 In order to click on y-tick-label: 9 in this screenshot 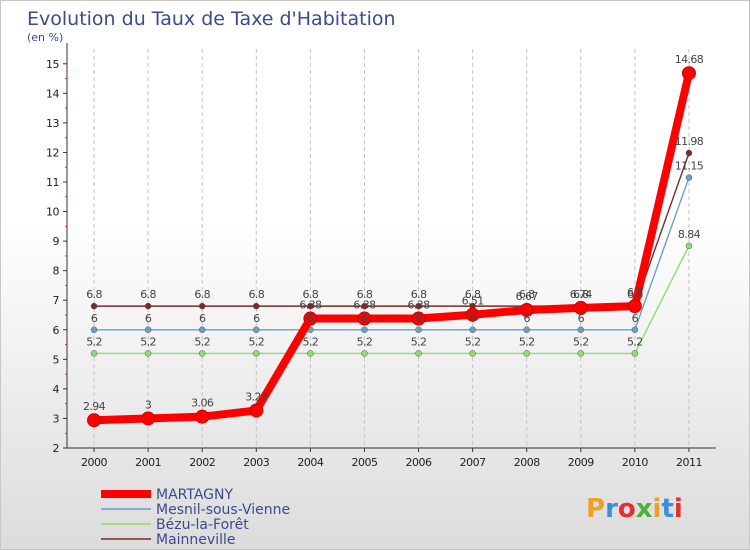, I will do `click(56, 241)`.